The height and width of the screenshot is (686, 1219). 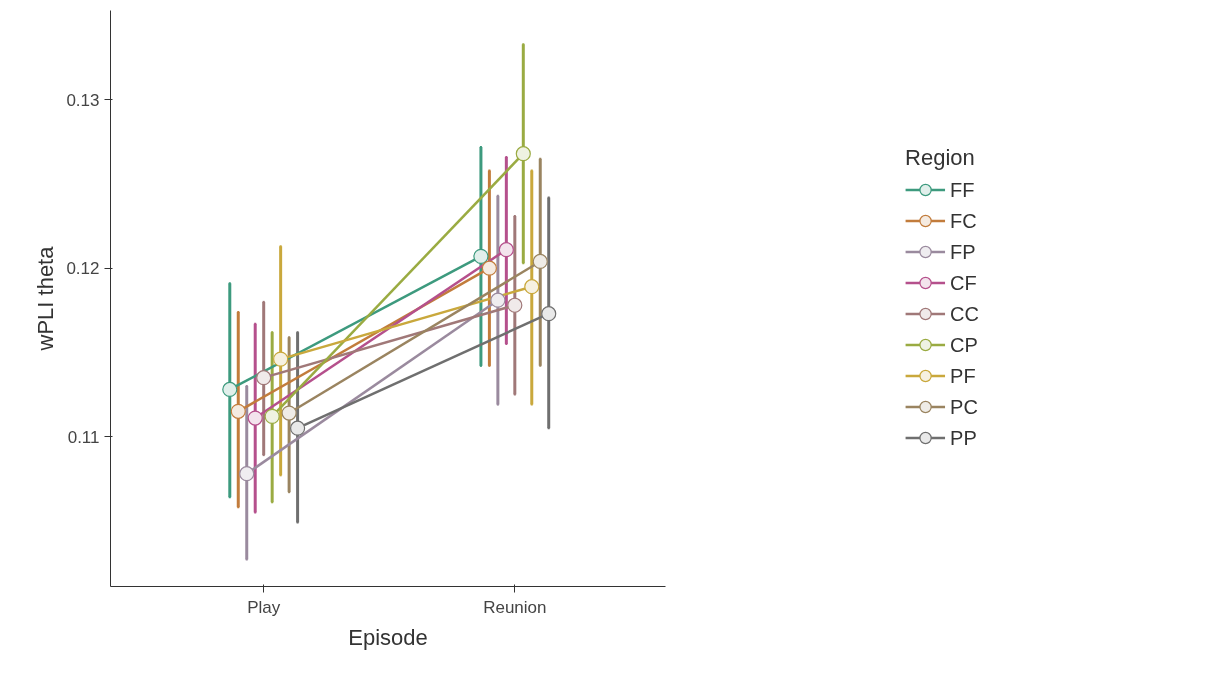 I want to click on legend-title: Region, so click(x=940, y=157).